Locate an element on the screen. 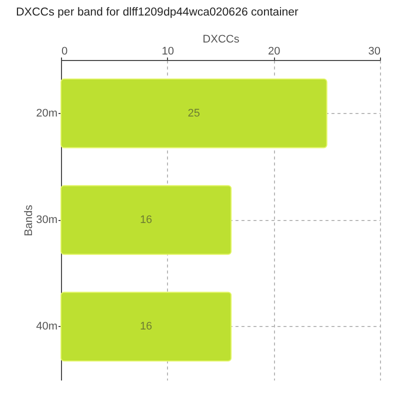  x-axis-title: DXCCs is located at coordinates (221, 40).